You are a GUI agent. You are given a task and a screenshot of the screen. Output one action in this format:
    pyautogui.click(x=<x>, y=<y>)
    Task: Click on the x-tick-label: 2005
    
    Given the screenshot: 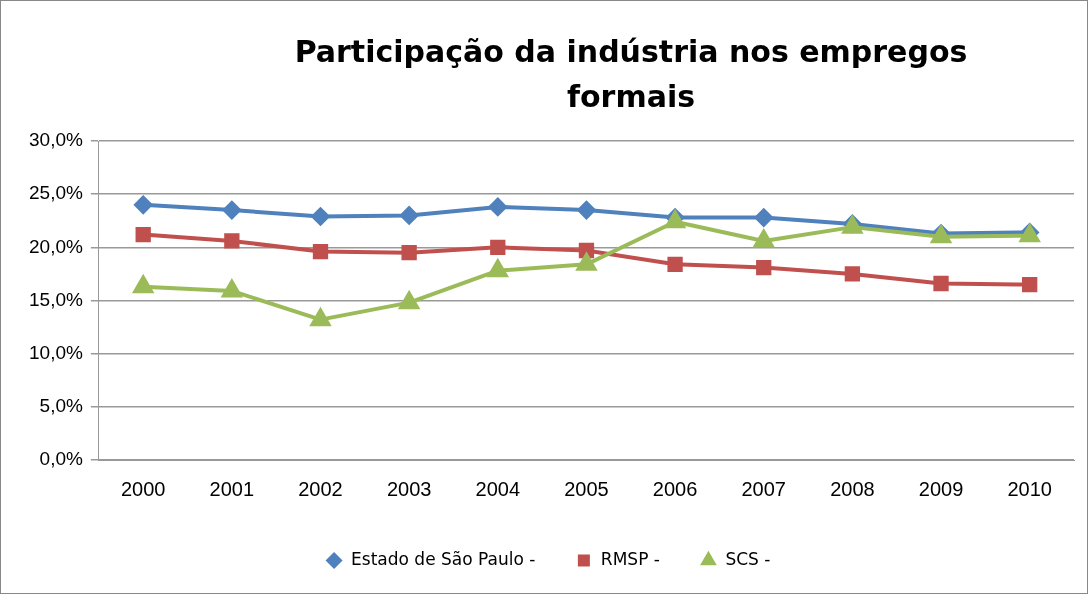 What is the action you would take?
    pyautogui.click(x=586, y=488)
    